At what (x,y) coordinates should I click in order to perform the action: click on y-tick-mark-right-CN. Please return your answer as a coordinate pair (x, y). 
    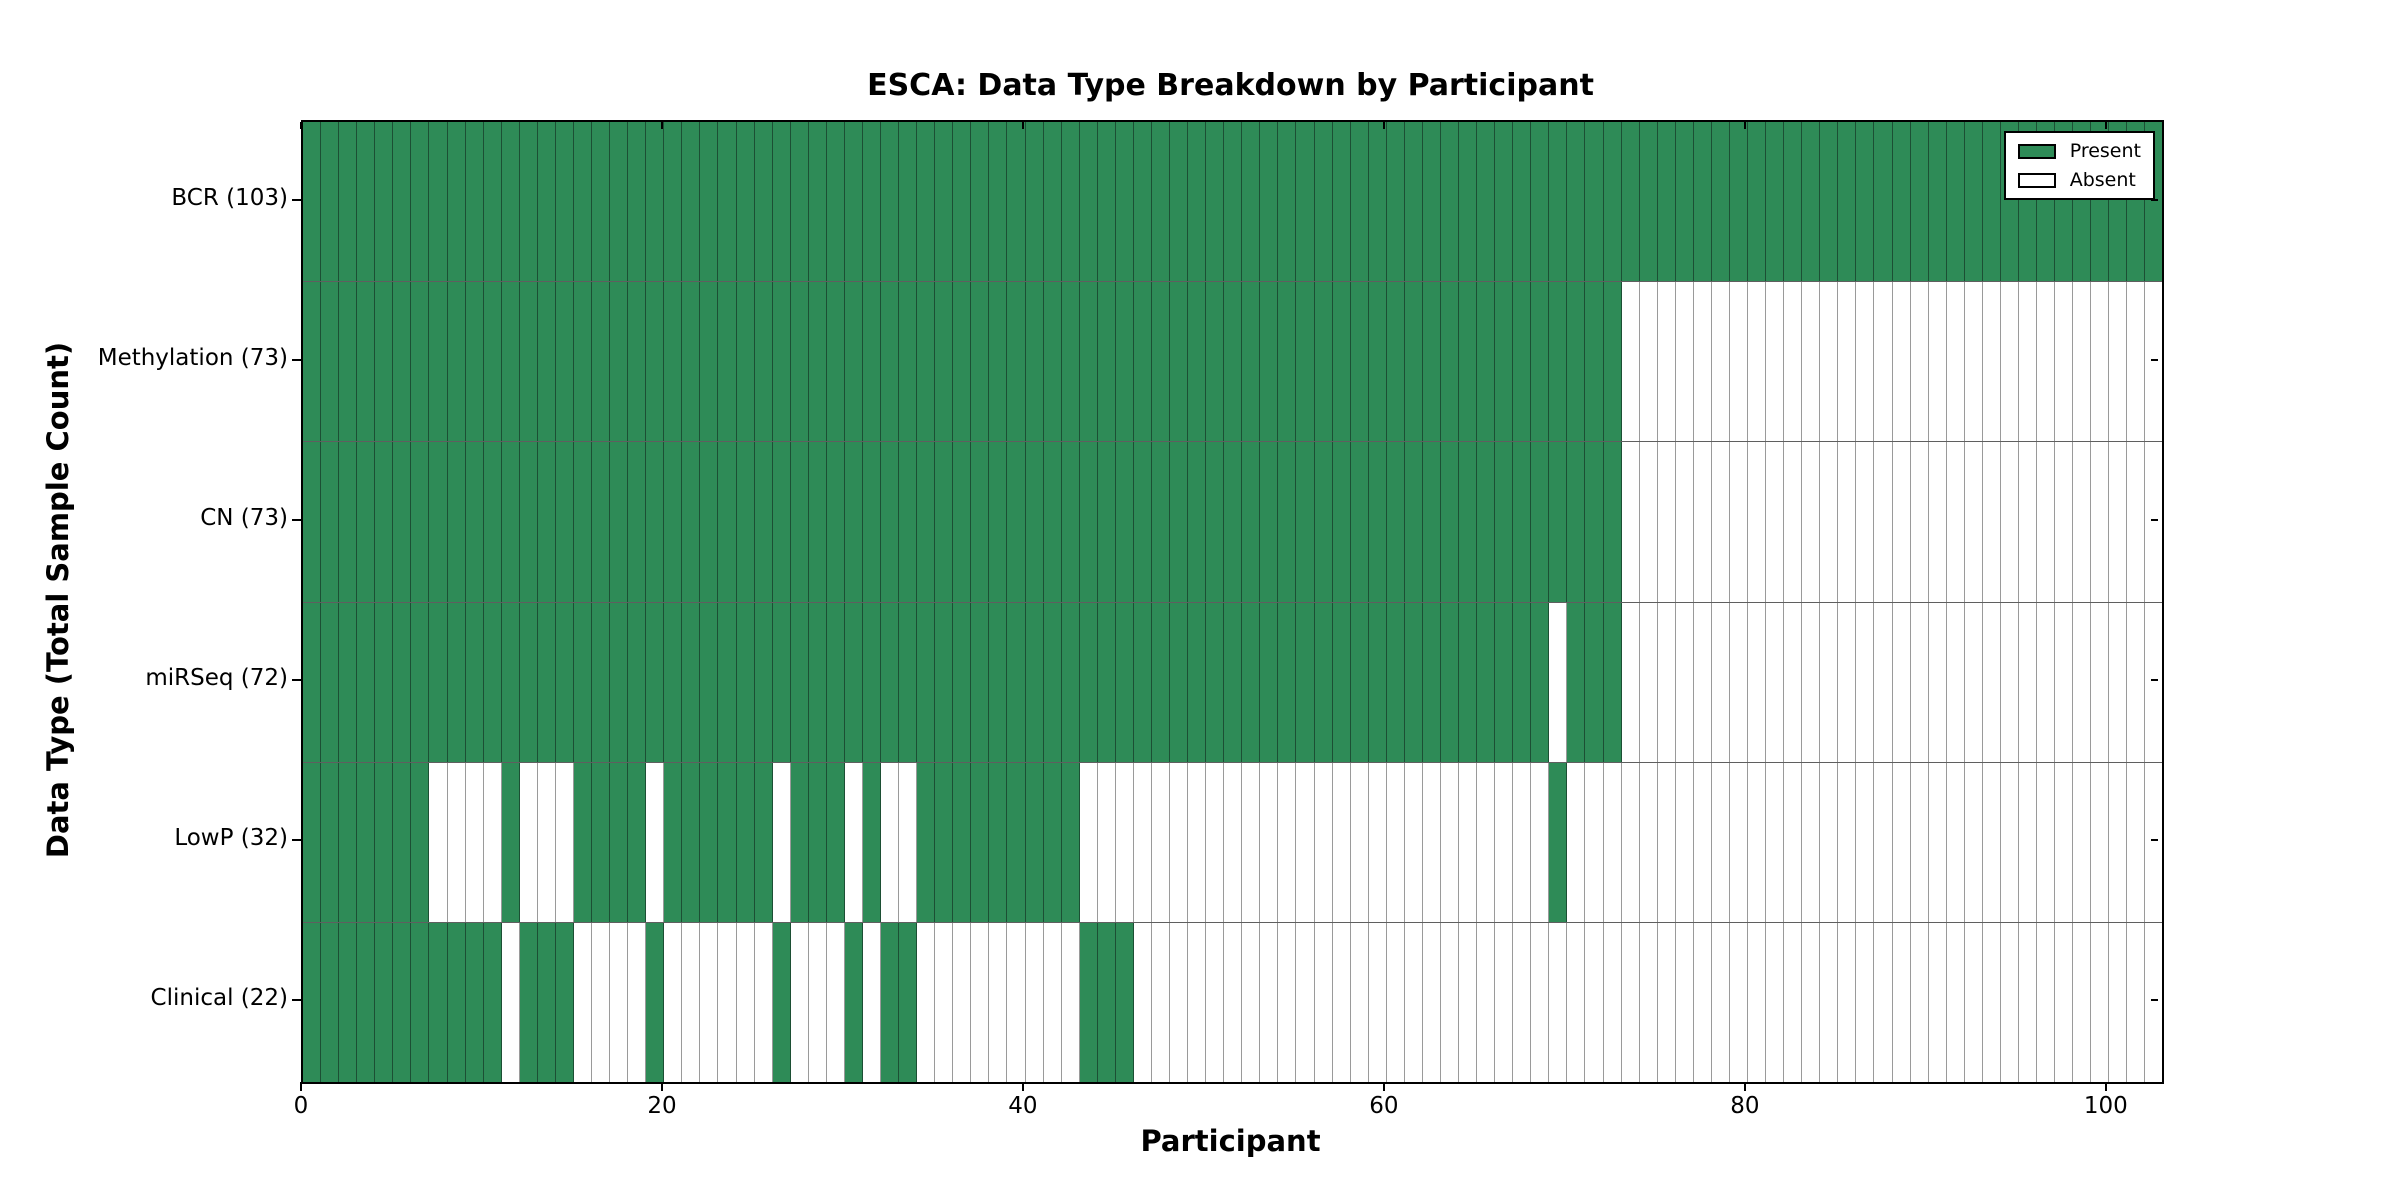
    Looking at the image, I should click on (2154, 520).